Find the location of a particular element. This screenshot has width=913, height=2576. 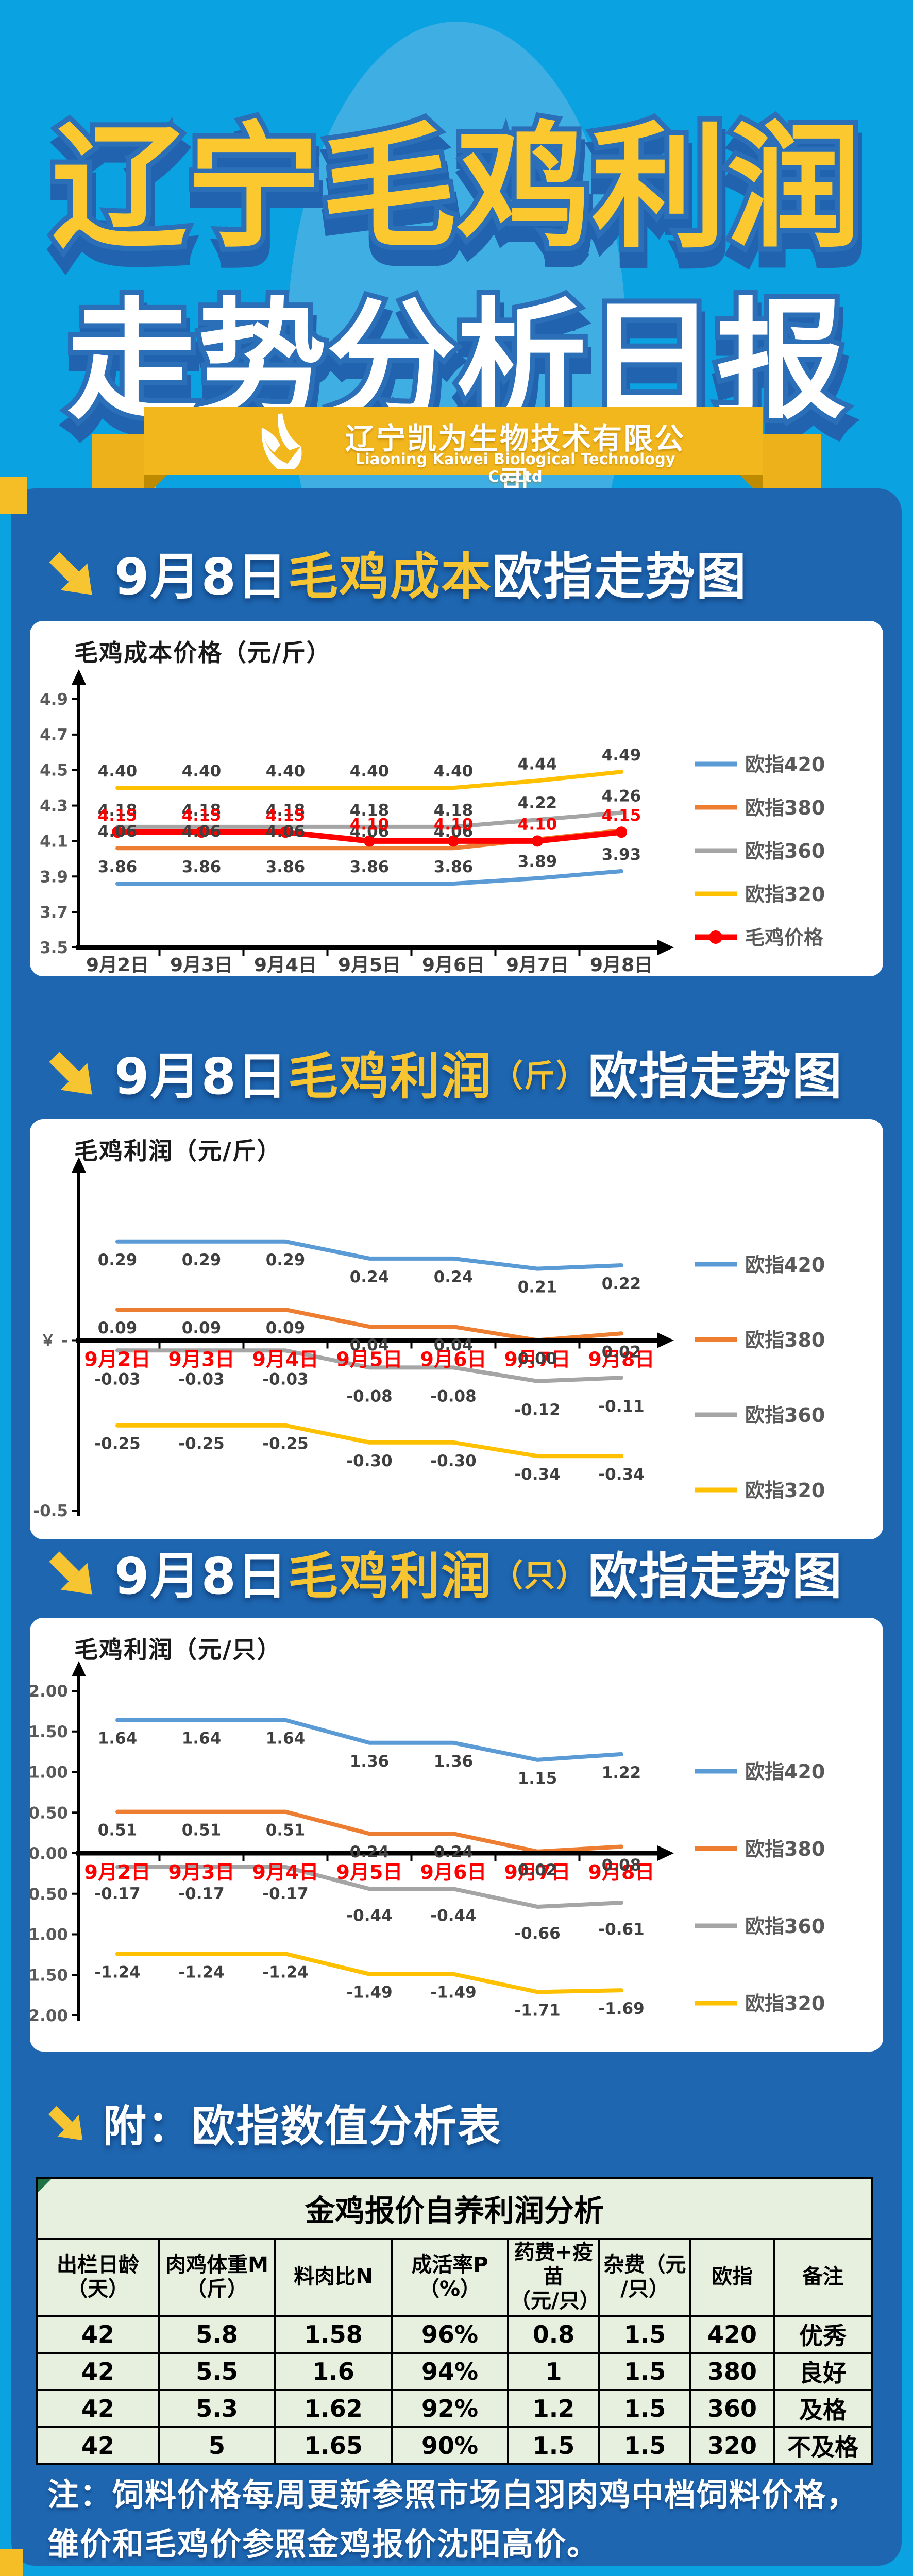

company-banner-ribbon is located at coordinates (454, 441).